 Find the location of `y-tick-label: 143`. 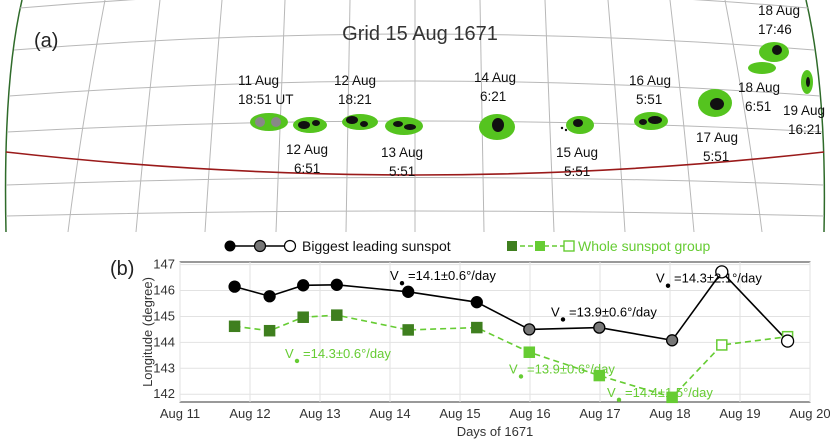

y-tick-label: 143 is located at coordinates (164, 367).